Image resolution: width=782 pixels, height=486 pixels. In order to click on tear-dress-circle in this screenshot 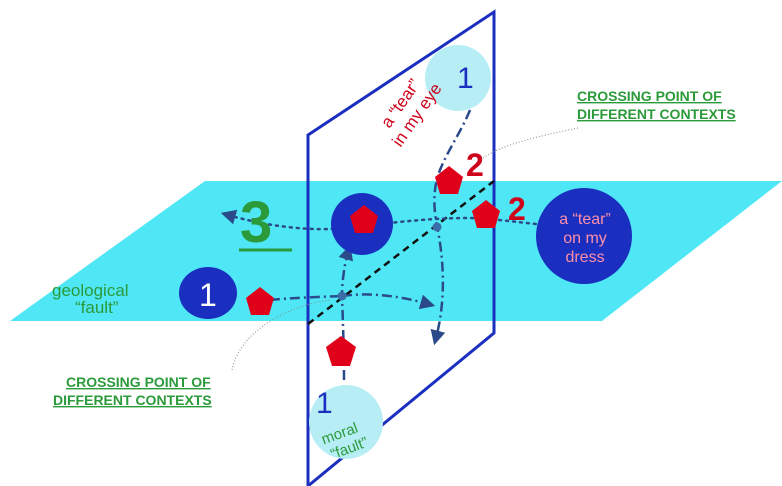, I will do `click(584, 236)`.